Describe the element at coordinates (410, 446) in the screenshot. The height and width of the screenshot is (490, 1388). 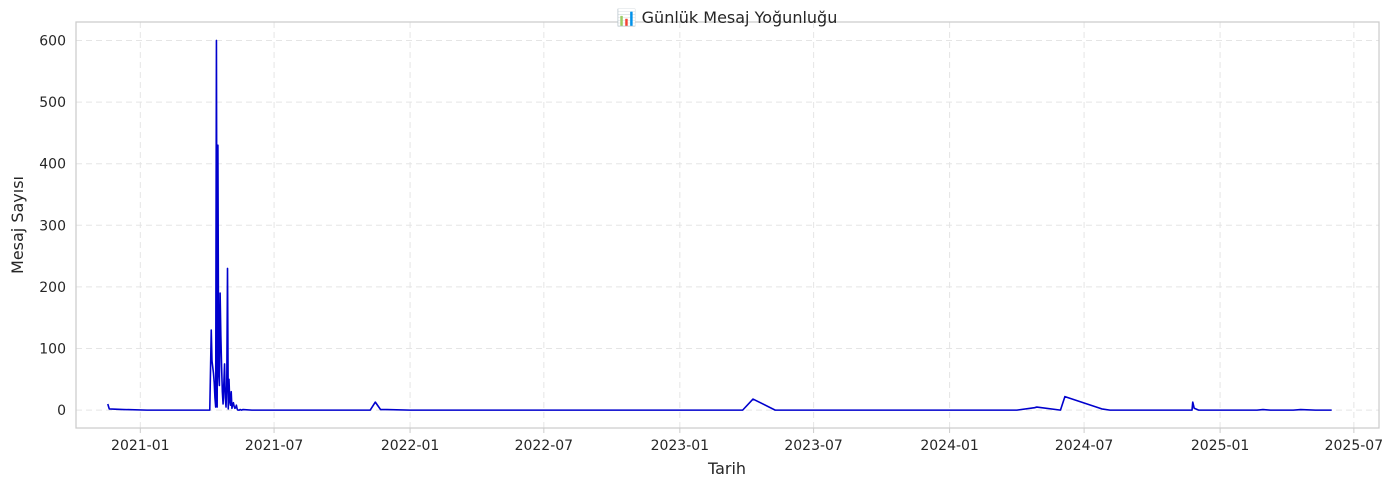
I see `x-tick-label: 2022-01` at that location.